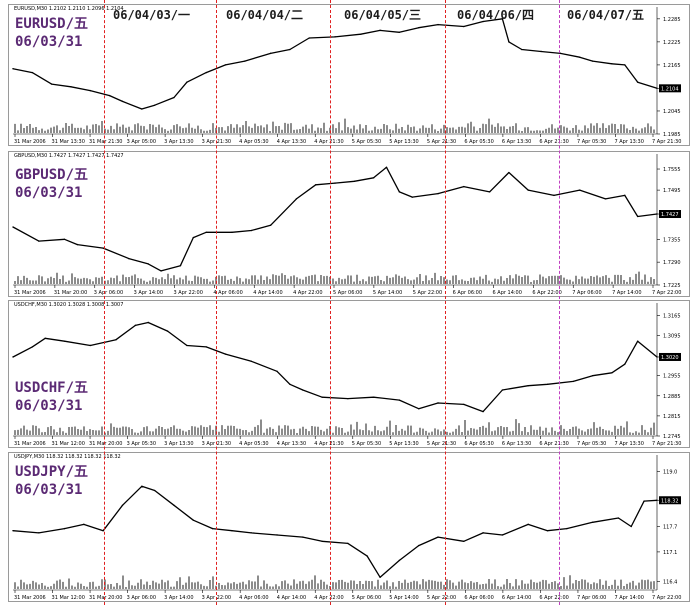 This screenshot has width=694, height=605. Describe the element at coordinates (328, 598) in the screenshot. I see `usdjpy-x-tick-label: 4 Apr 22:00` at that location.